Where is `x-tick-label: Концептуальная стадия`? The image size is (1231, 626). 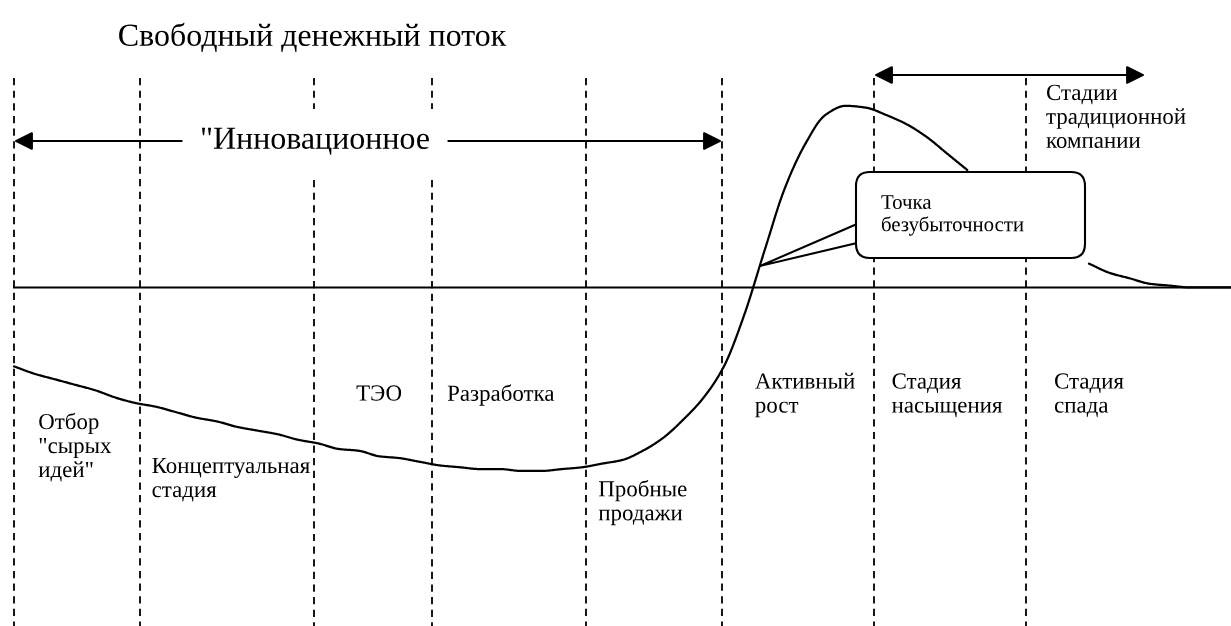
x-tick-label: Концептуальная стадия is located at coordinates (231, 479).